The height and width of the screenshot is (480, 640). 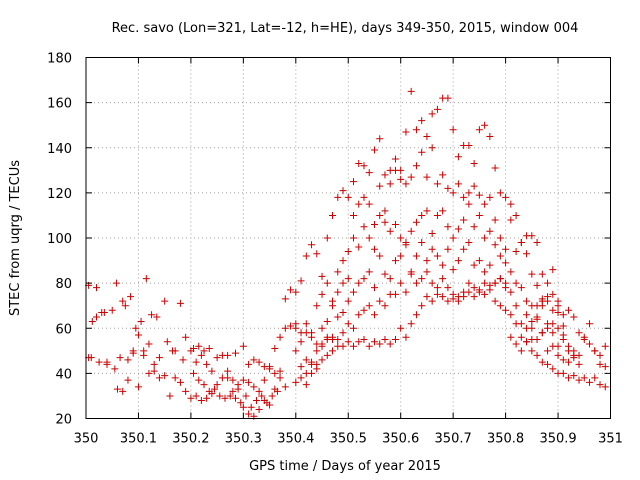 What do you see at coordinates (400, 439) in the screenshot?
I see `x-tick-label: 350.6` at bounding box center [400, 439].